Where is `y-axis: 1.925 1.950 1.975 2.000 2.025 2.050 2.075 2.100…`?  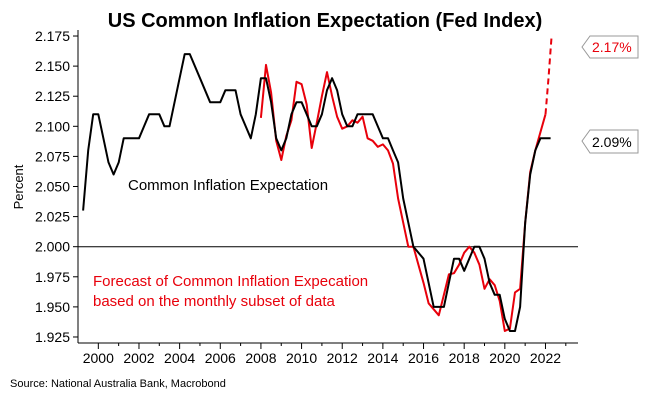 y-axis: 1.925 1.950 1.975 2.000 2.025 2.050 2.075 2.100… is located at coordinates (56, 186).